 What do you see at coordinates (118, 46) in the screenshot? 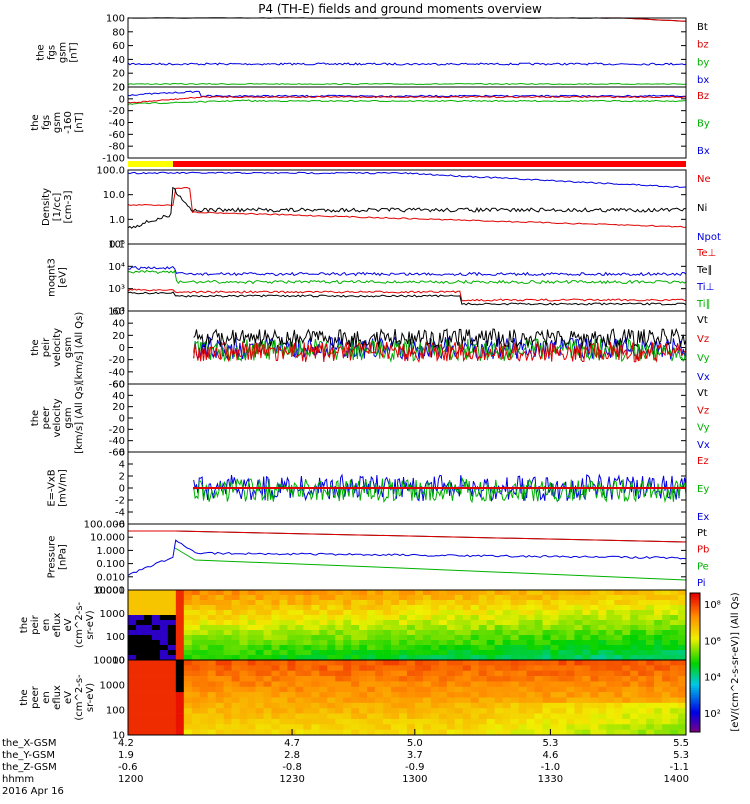
I see `y-tick-label: 60` at bounding box center [118, 46].